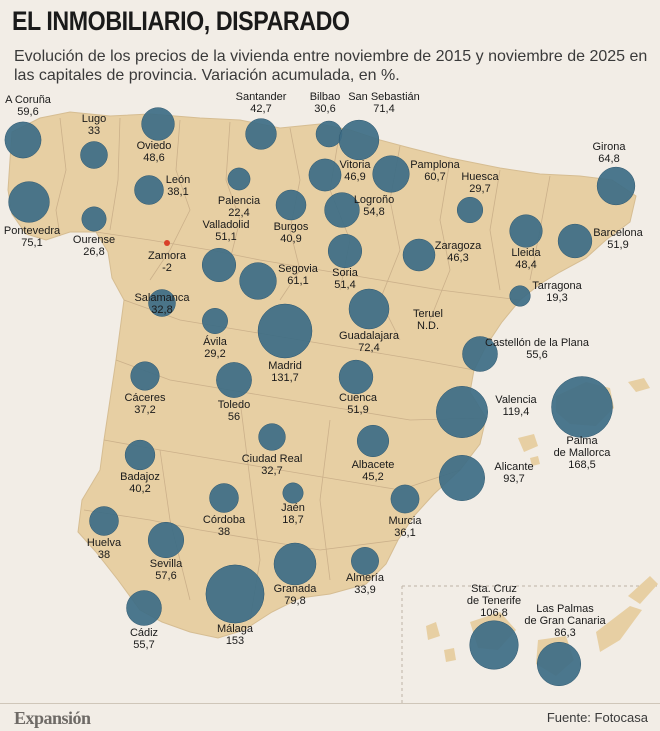  What do you see at coordinates (536, 355) in the screenshot?
I see `value-castellon: 55,6` at bounding box center [536, 355].